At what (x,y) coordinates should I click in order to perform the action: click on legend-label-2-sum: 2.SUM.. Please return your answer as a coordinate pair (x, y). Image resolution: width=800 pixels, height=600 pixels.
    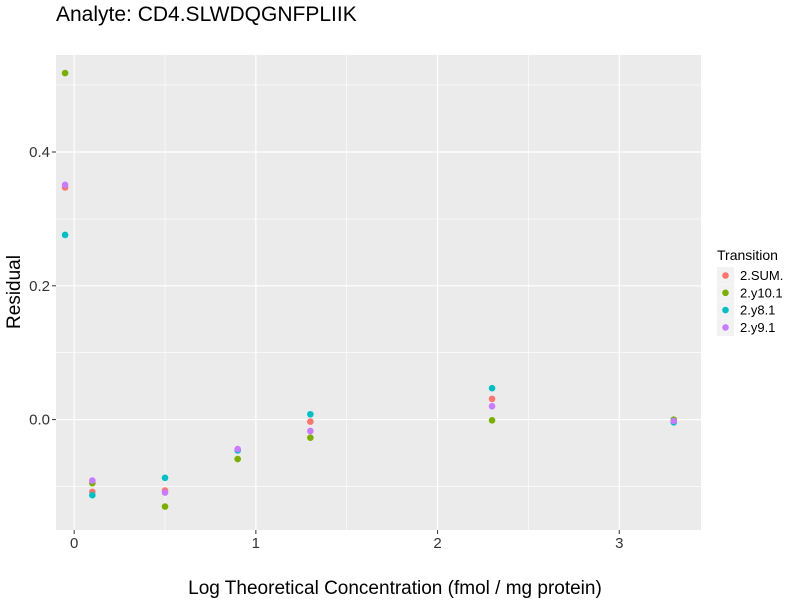
    Looking at the image, I should click on (761, 275).